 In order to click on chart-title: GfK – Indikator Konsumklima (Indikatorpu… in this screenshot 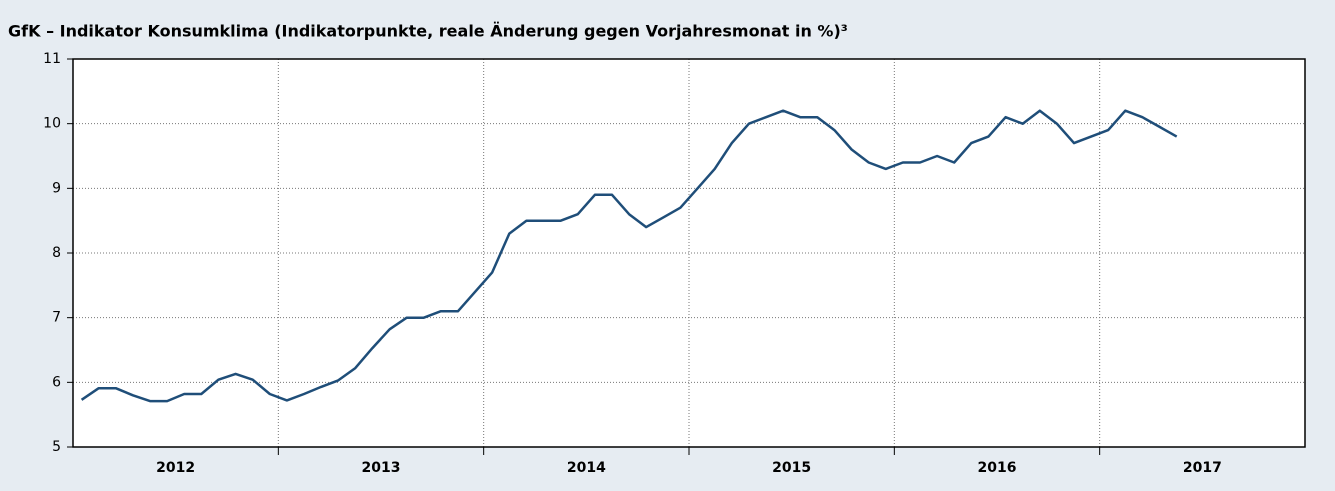, I will do `click(428, 31)`.